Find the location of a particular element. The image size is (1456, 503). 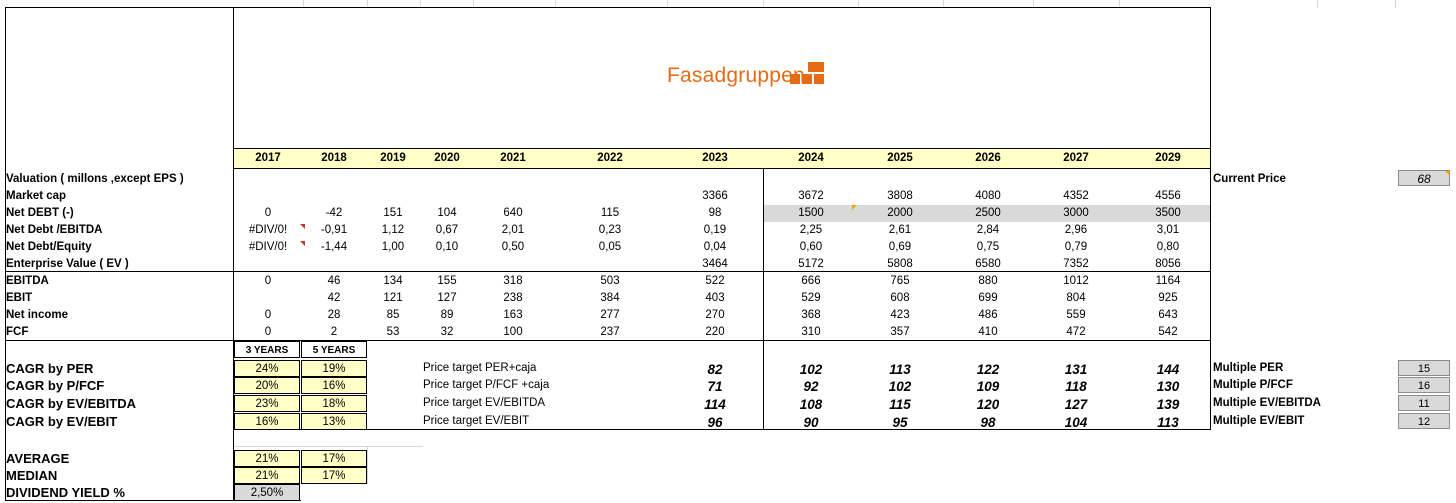

cagr-period-header: 5 YEARS is located at coordinates (334, 349).